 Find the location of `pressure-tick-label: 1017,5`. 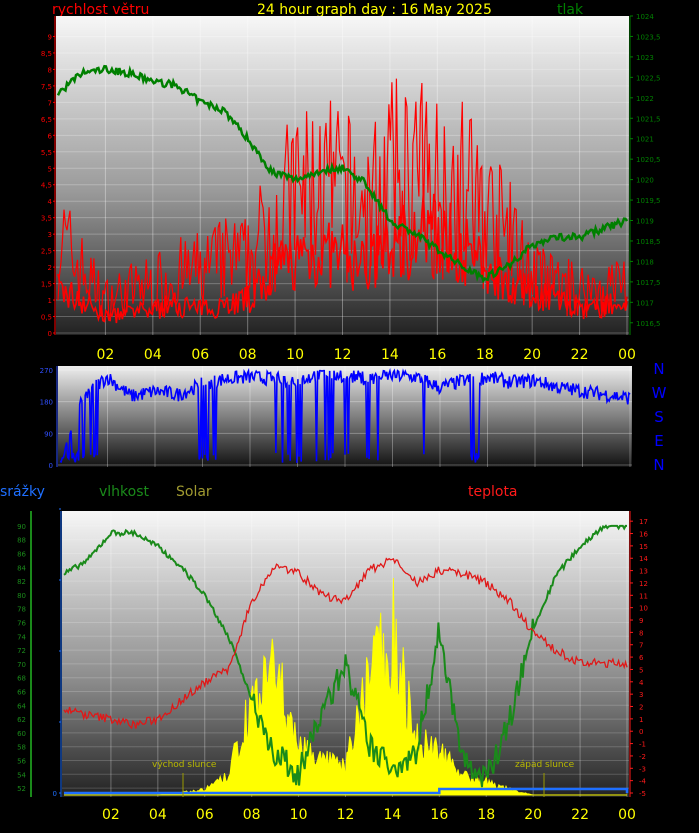

pressure-tick-label: 1017,5 is located at coordinates (648, 283).